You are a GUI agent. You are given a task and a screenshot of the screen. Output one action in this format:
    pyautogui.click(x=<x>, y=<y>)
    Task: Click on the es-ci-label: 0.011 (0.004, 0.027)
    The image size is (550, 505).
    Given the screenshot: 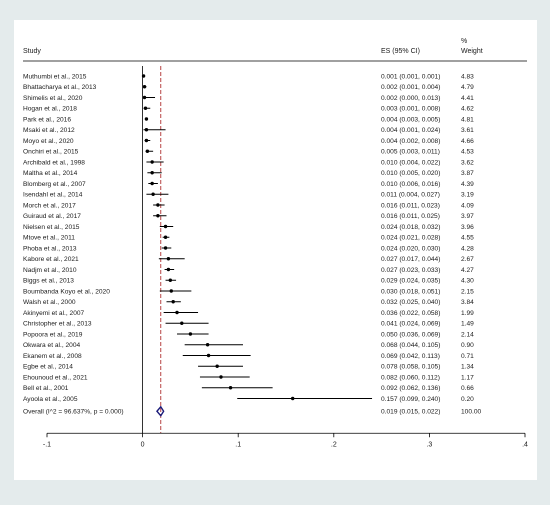 What is the action you would take?
    pyautogui.click(x=410, y=195)
    